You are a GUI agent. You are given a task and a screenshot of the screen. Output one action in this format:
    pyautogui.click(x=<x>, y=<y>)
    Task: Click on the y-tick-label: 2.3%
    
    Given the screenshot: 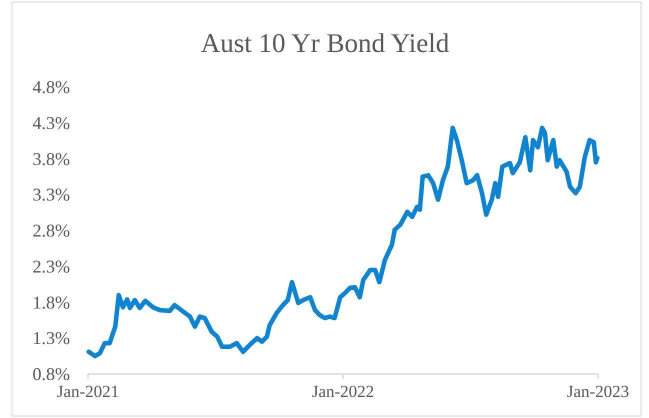 What is the action you would take?
    pyautogui.click(x=51, y=266)
    